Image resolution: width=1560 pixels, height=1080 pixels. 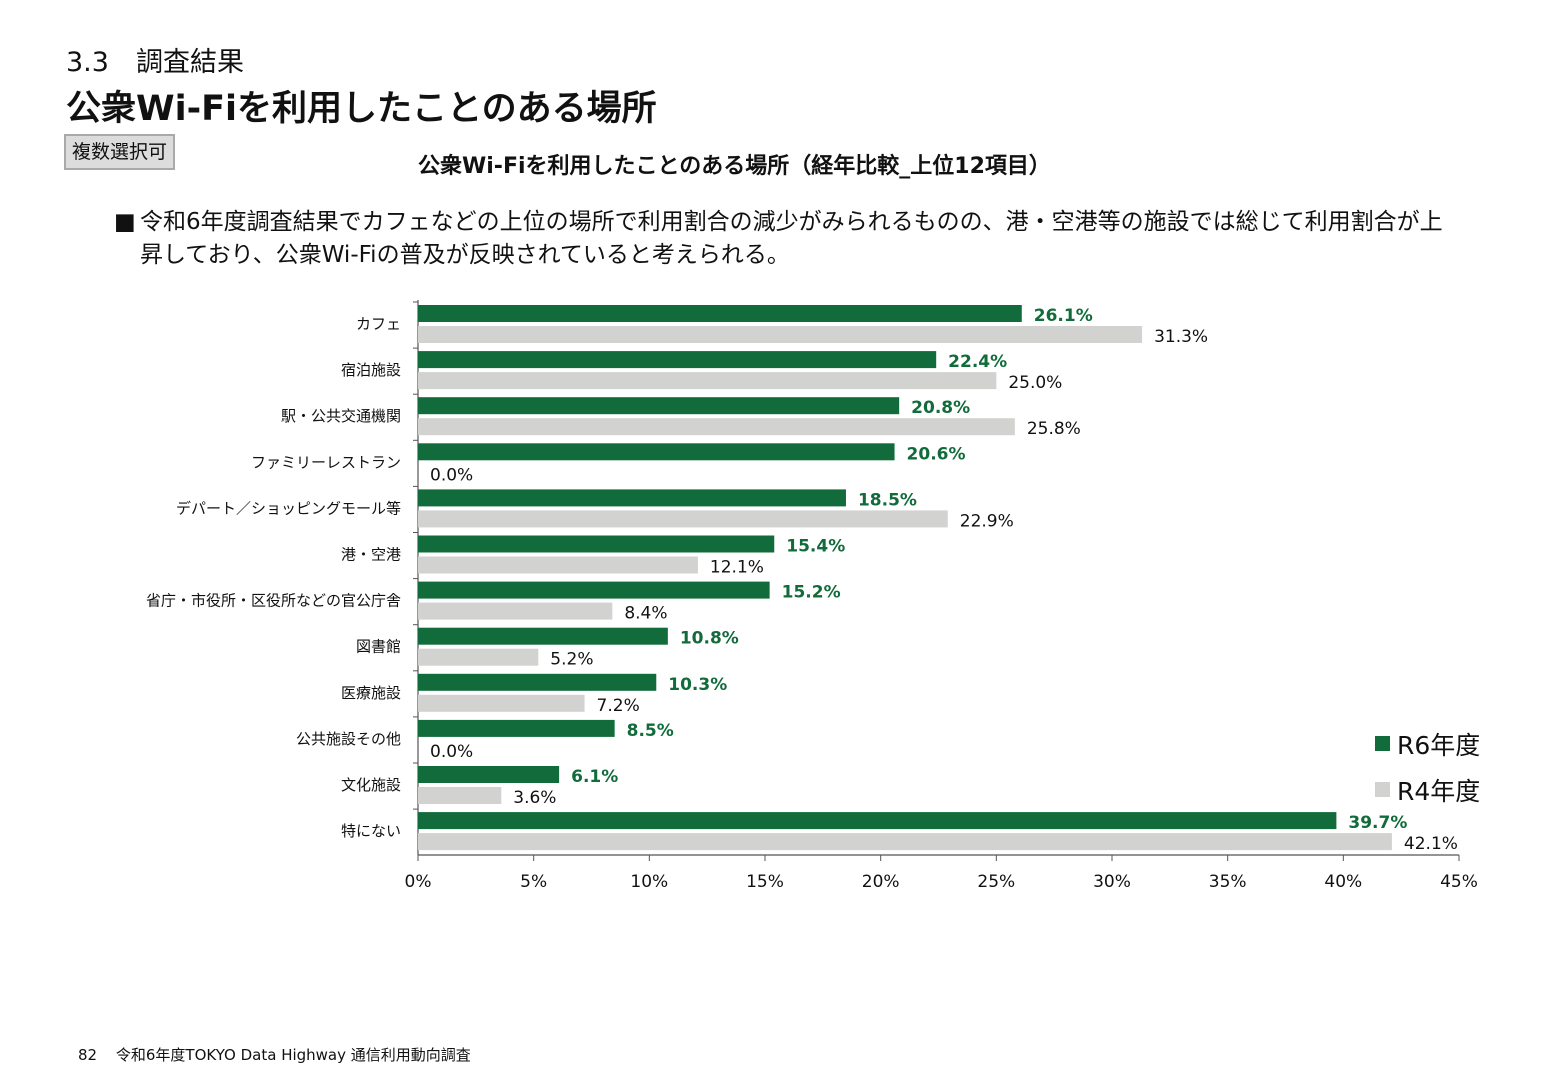 What do you see at coordinates (88, 1055) in the screenshot?
I see `page-number: 82` at bounding box center [88, 1055].